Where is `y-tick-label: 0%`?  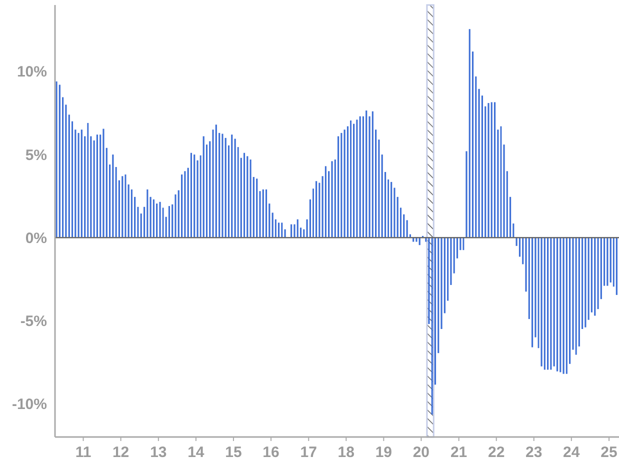
y-tick-label: 0% is located at coordinates (36, 238).